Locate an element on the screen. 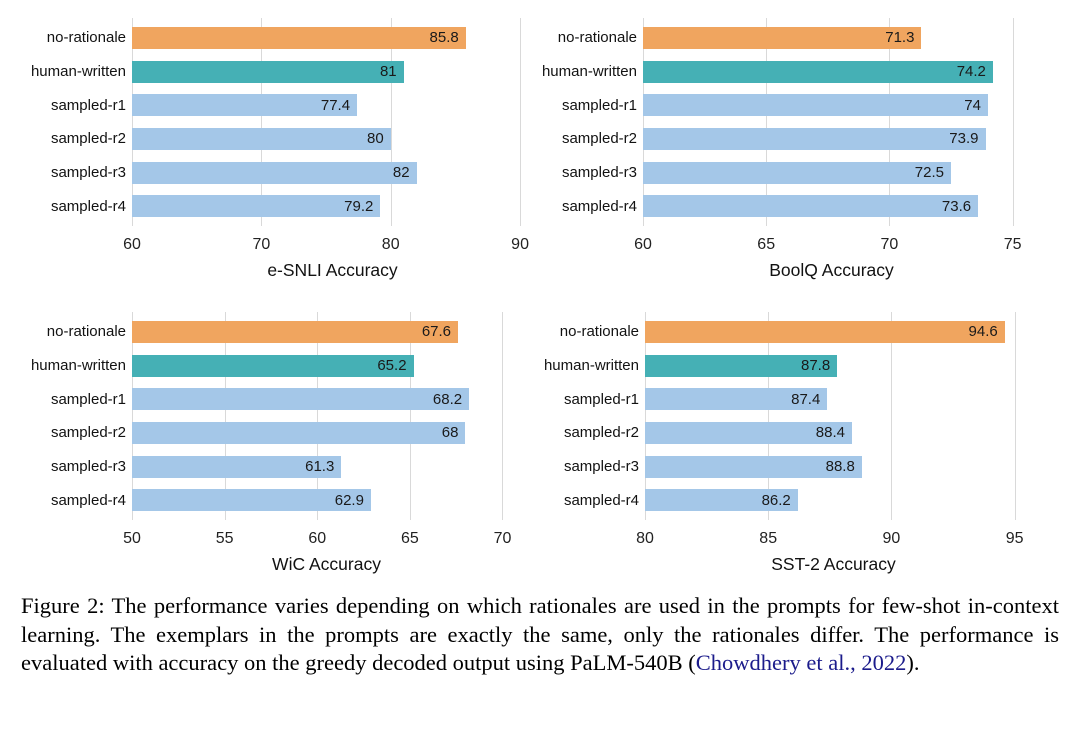 This screenshot has width=1080, height=730. x-tick-label: 55 is located at coordinates (224, 538).